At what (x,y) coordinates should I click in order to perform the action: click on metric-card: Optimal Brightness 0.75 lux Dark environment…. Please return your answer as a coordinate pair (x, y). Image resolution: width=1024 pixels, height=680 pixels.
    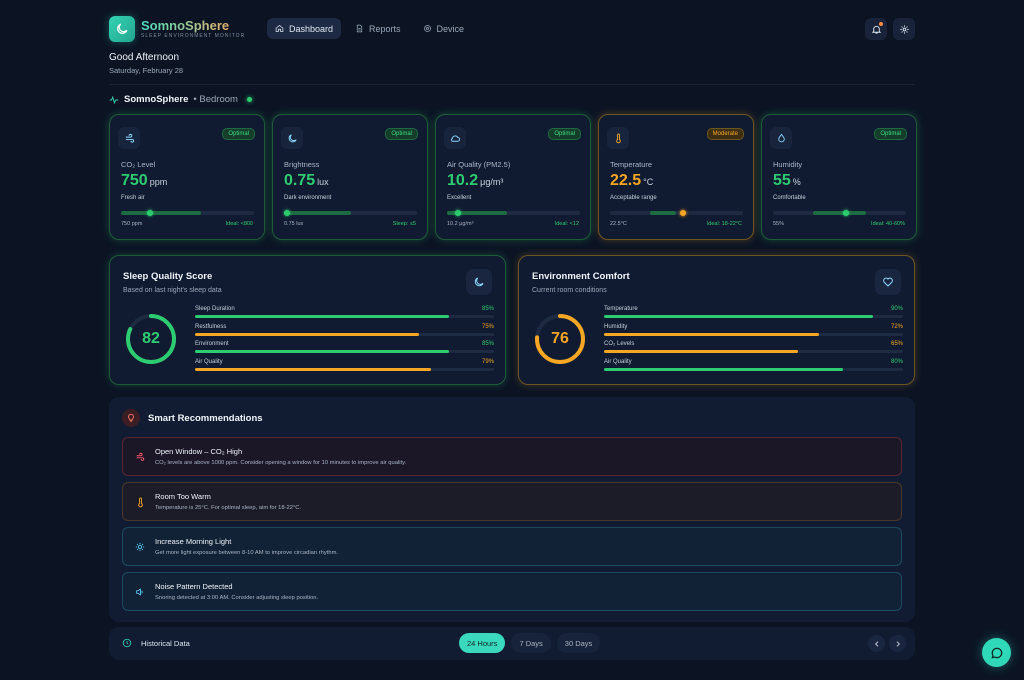
    Looking at the image, I should click on (350, 177).